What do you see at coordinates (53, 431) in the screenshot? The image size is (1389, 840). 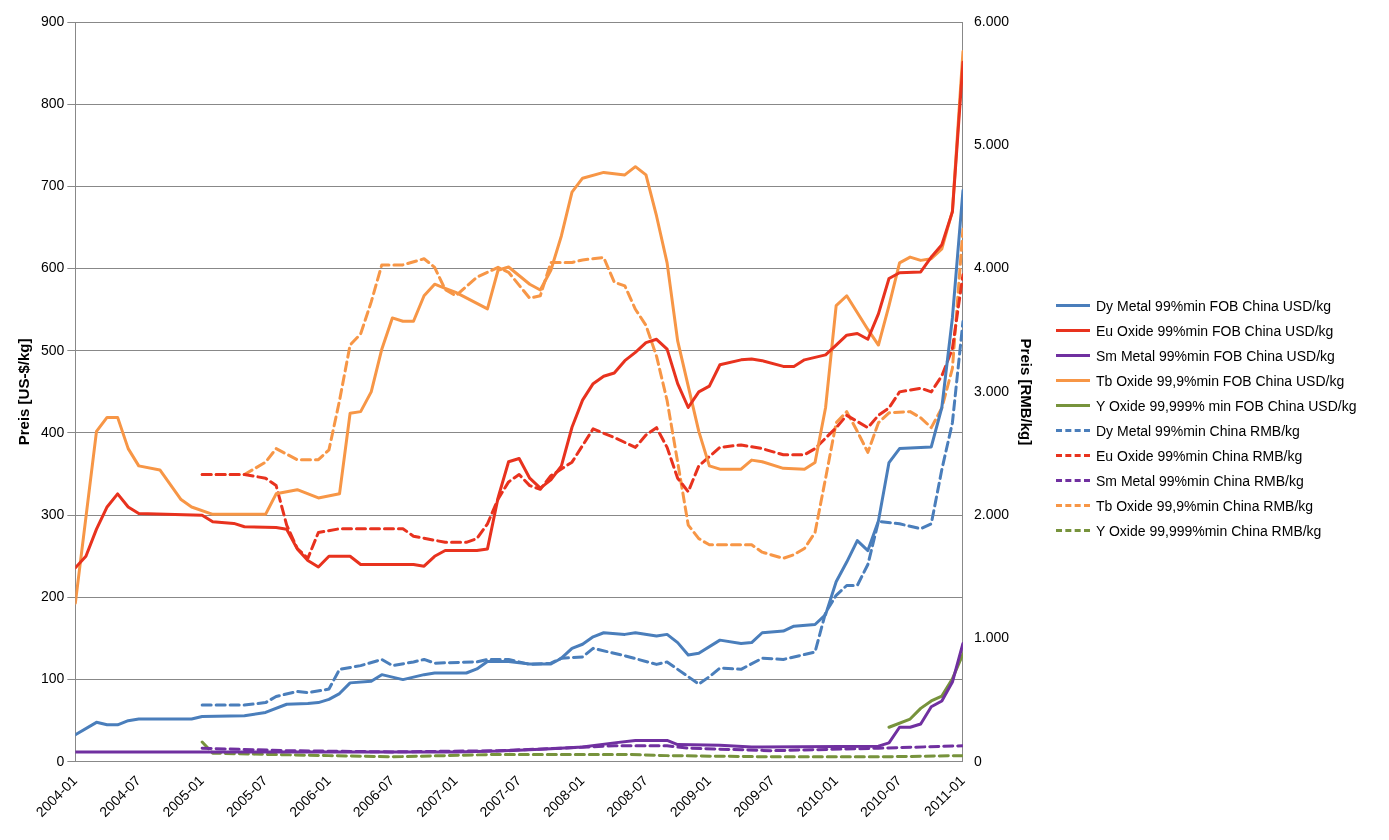 I see `y-tick-label: 400` at bounding box center [53, 431].